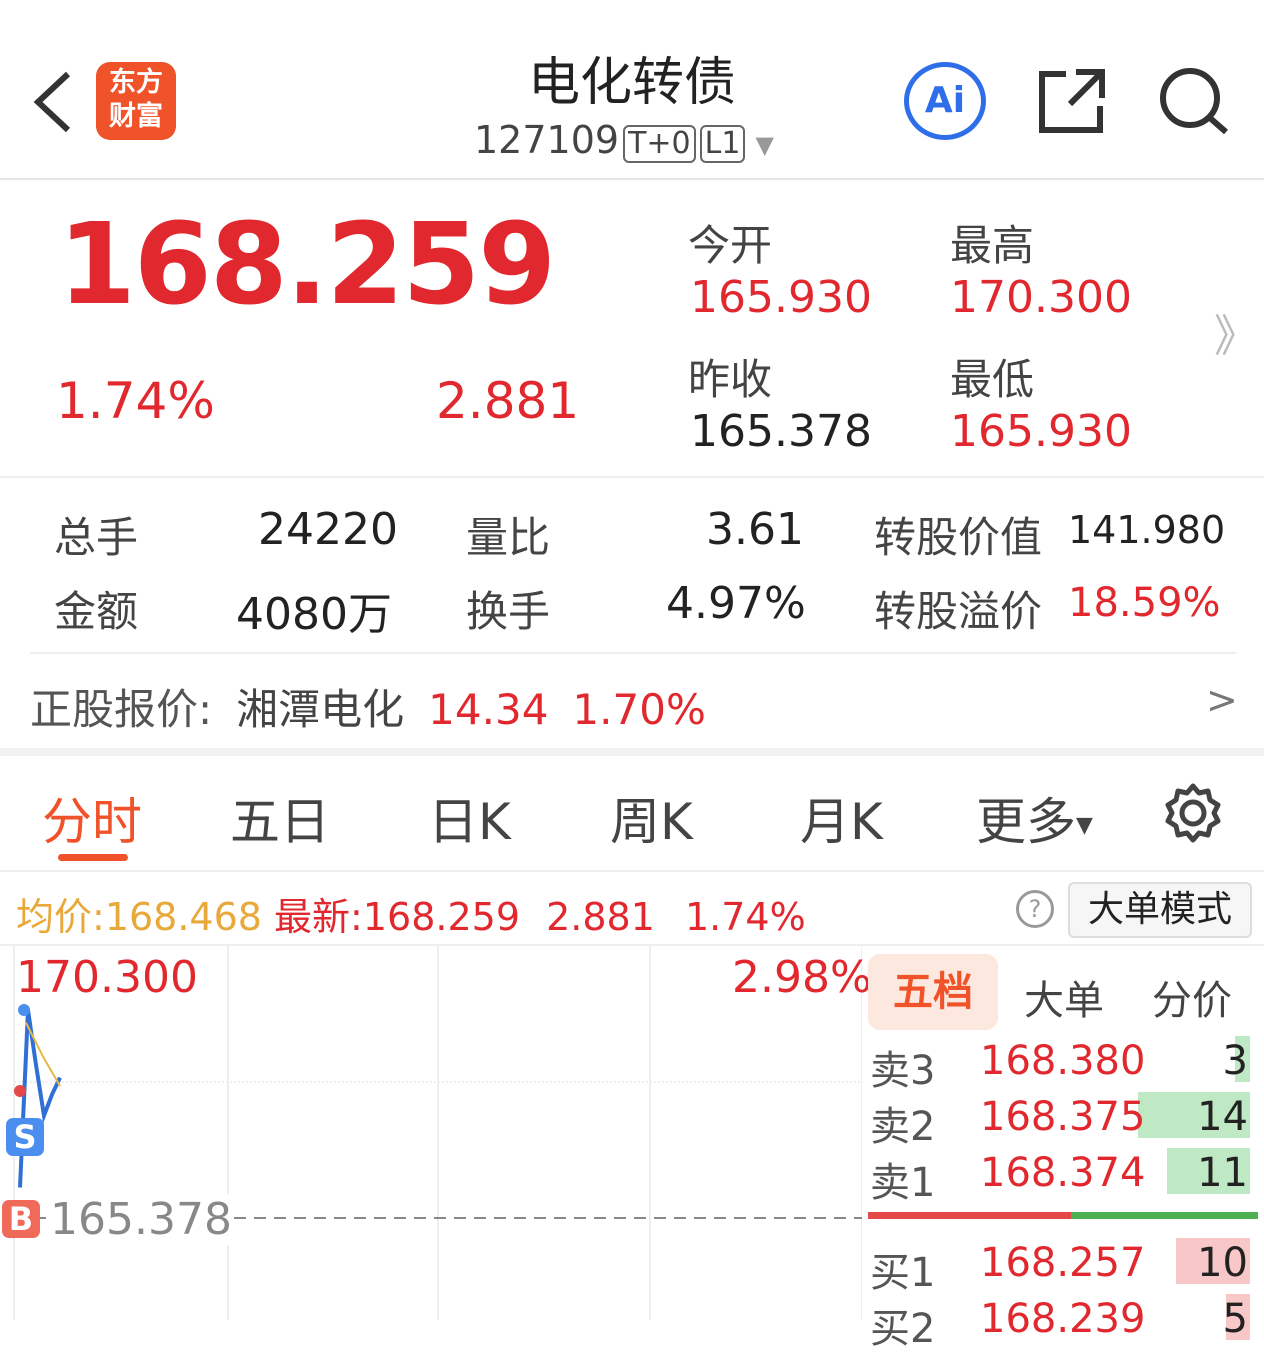 The height and width of the screenshot is (1354, 1264). I want to click on prev-close-label: 昨收, so click(730, 379).